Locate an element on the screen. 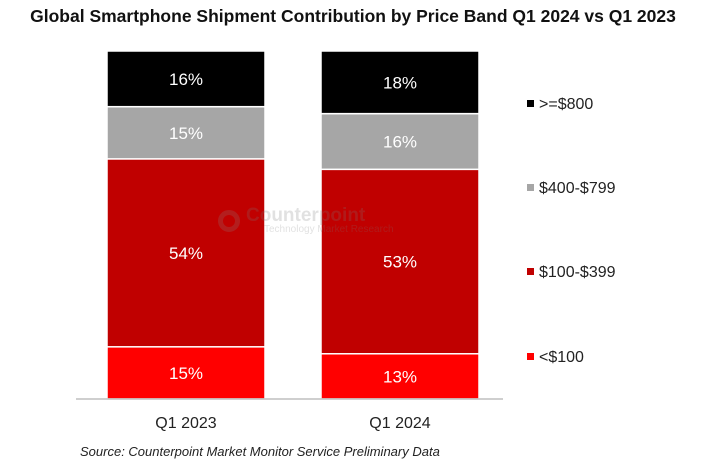 The height and width of the screenshot is (469, 706). data-label-q1-2023-800: 16% is located at coordinates (186, 79).